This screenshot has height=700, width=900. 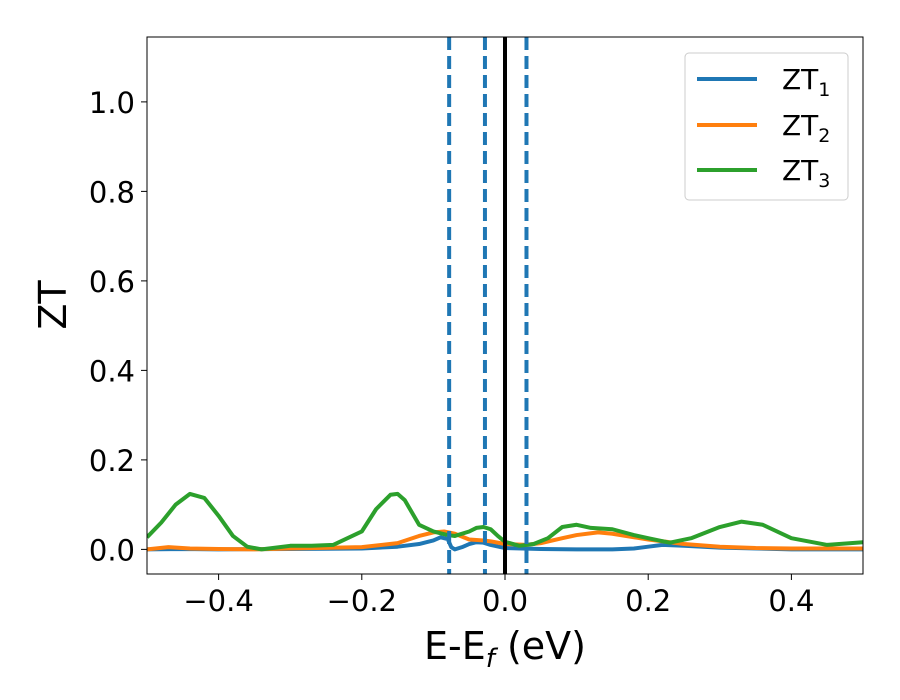 What do you see at coordinates (112, 371) in the screenshot?
I see `y-tick-label: 0.4` at bounding box center [112, 371].